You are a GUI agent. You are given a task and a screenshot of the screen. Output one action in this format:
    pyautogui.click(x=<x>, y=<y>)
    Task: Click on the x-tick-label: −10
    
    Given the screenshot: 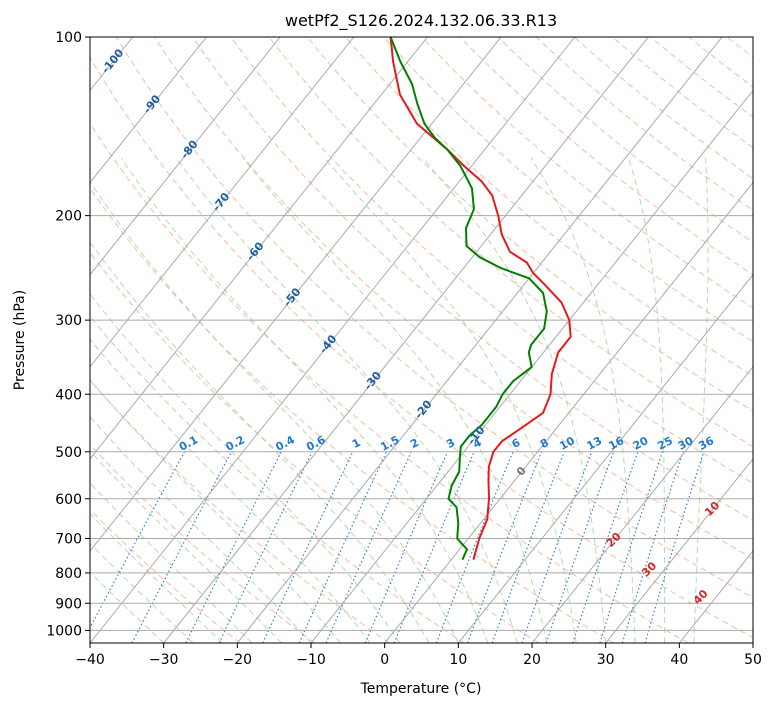 What is the action you would take?
    pyautogui.click(x=311, y=660)
    